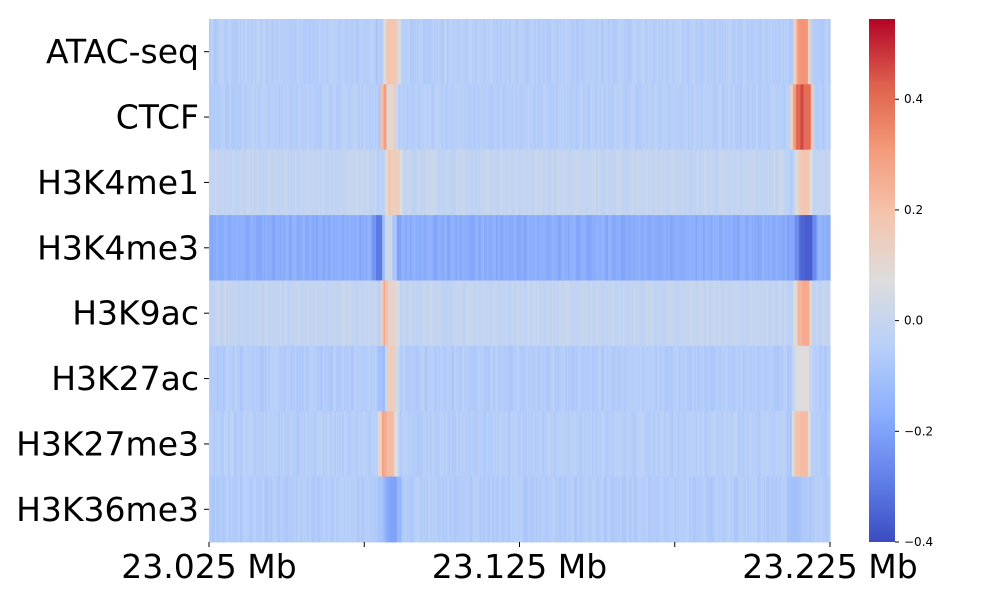  I want to click on heatmap-row-h3k27ac, so click(520, 378).